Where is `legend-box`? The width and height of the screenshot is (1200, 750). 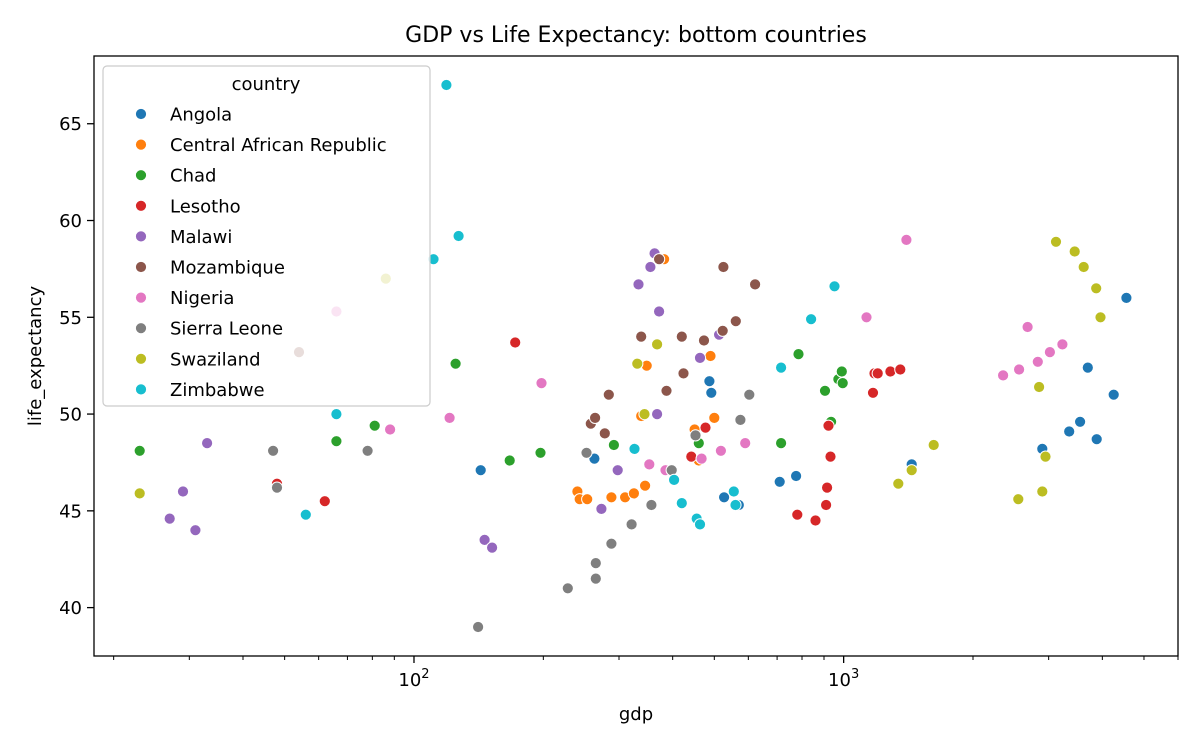
legend-box is located at coordinates (266, 236).